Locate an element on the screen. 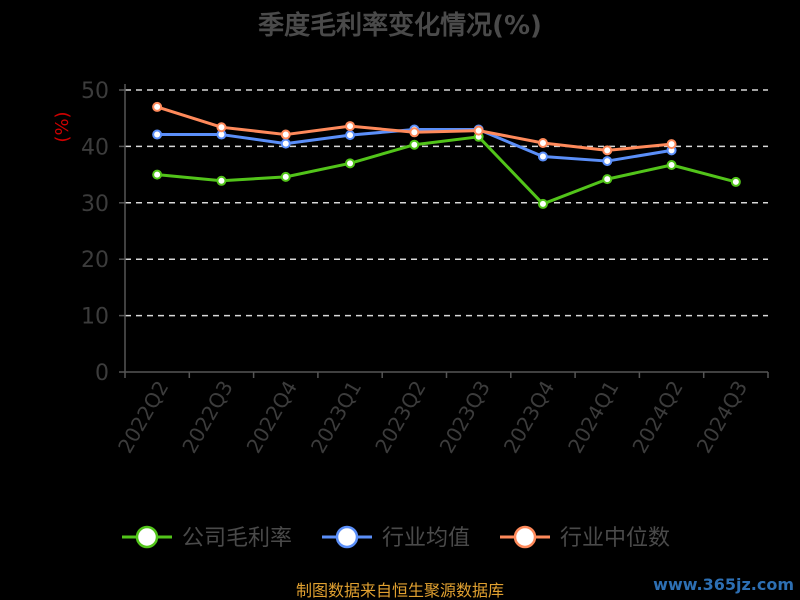 This screenshot has width=800, height=600. y-axis-unit-label: (%) is located at coordinates (62, 126).